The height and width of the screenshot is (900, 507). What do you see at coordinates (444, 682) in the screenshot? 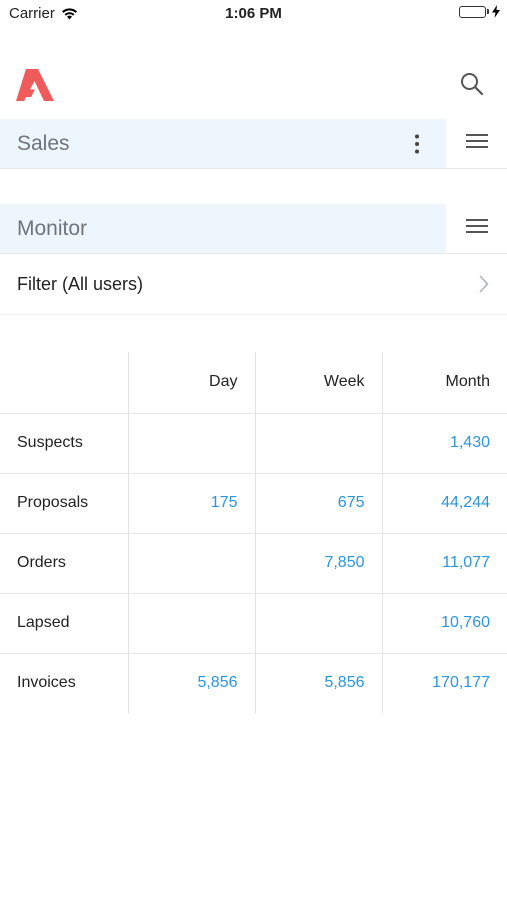
I see `month-value: 170,177` at bounding box center [444, 682].